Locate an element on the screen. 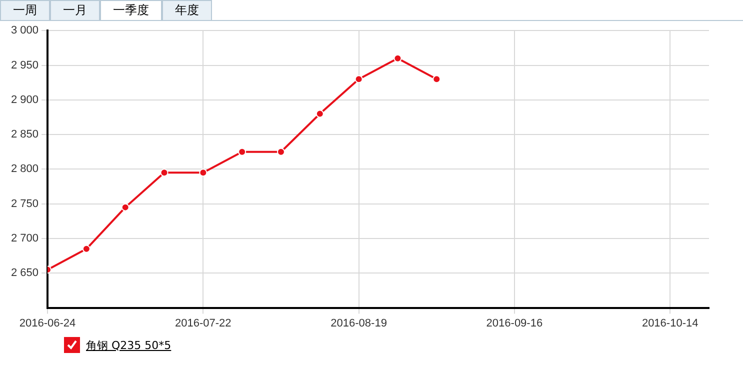  y-tick-label: 2 850 is located at coordinates (24, 134).